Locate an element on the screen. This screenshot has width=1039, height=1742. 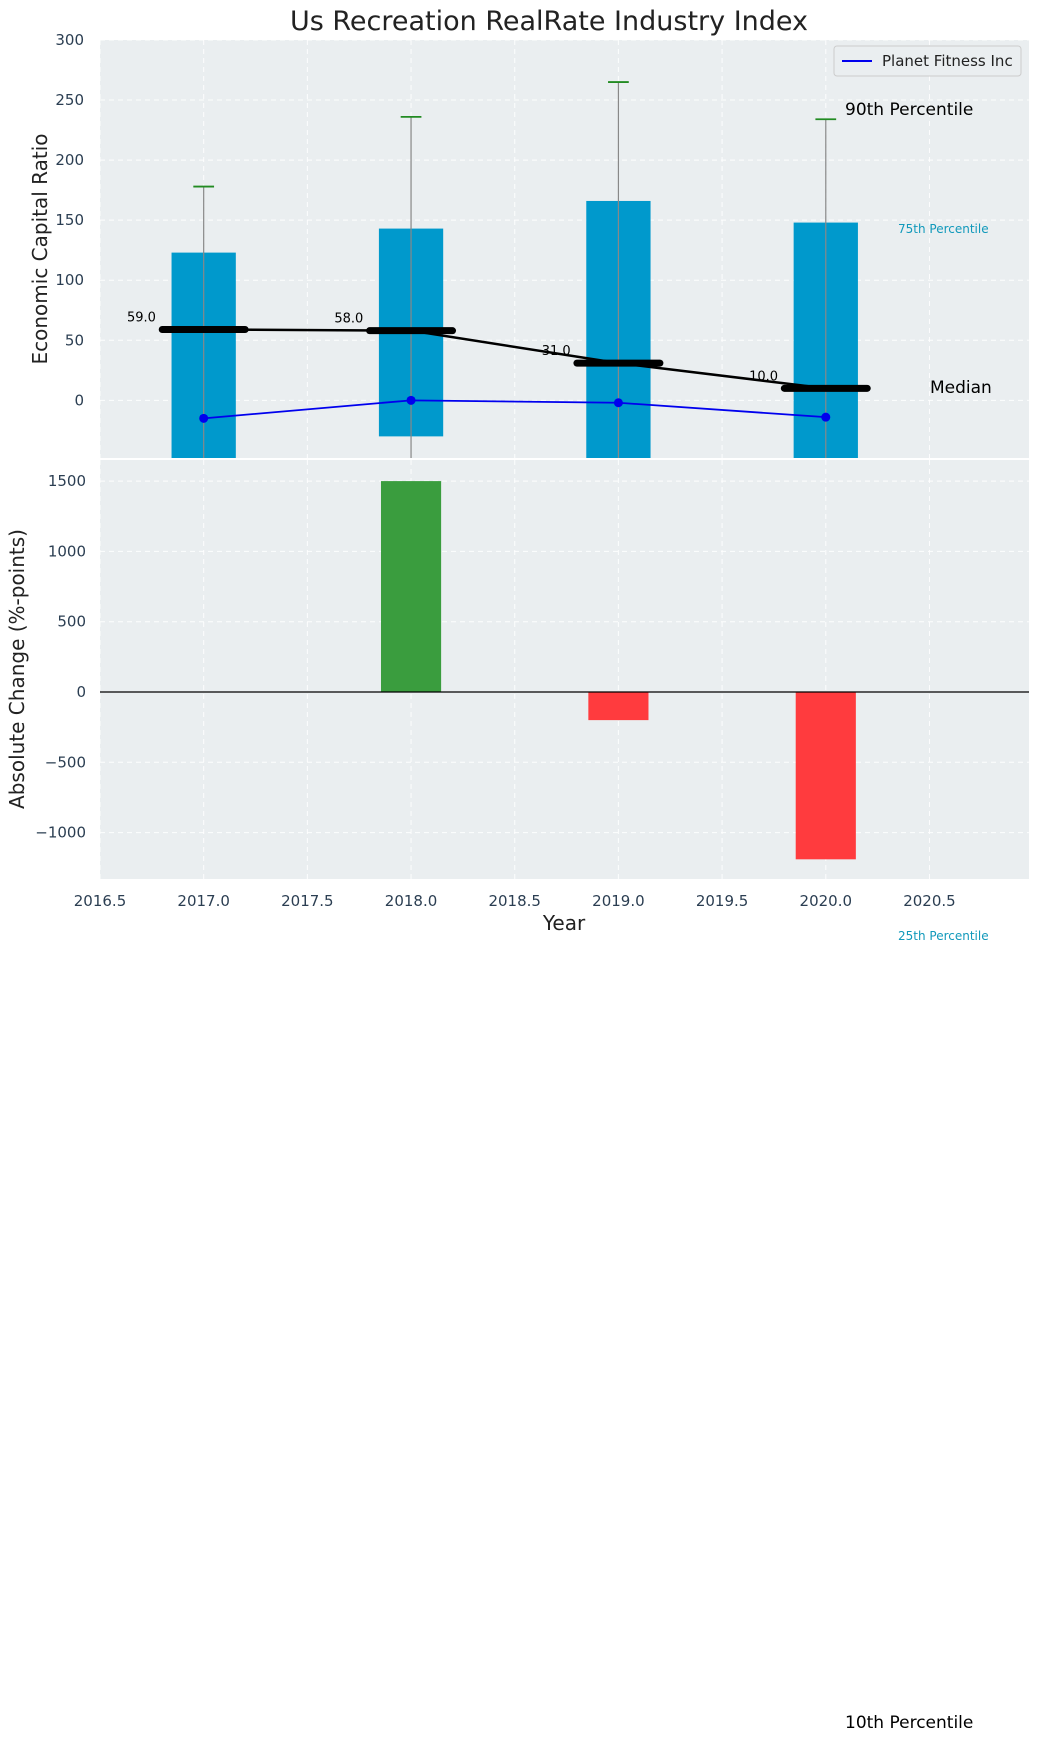
bottom-y-tick-label: −500 is located at coordinates (65, 762).